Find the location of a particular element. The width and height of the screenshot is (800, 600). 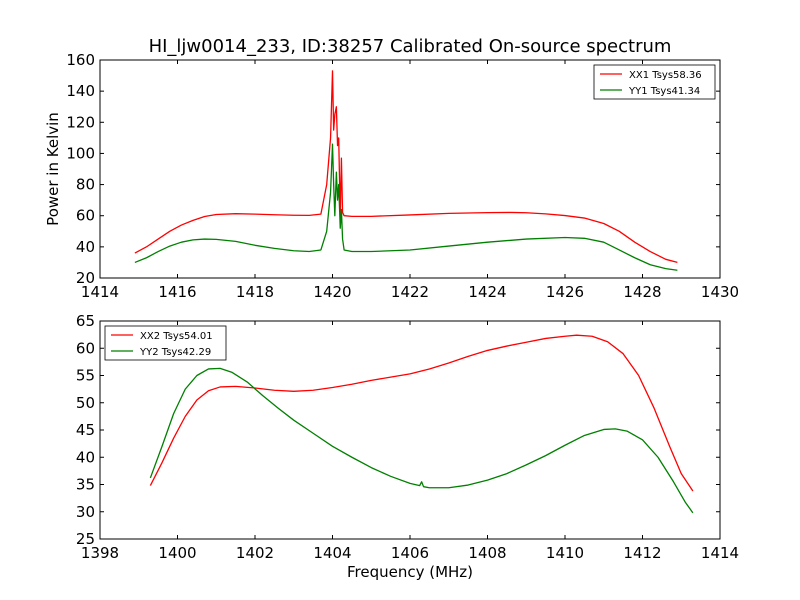

bottom-x-tick-label: 1410 is located at coordinates (565, 553).